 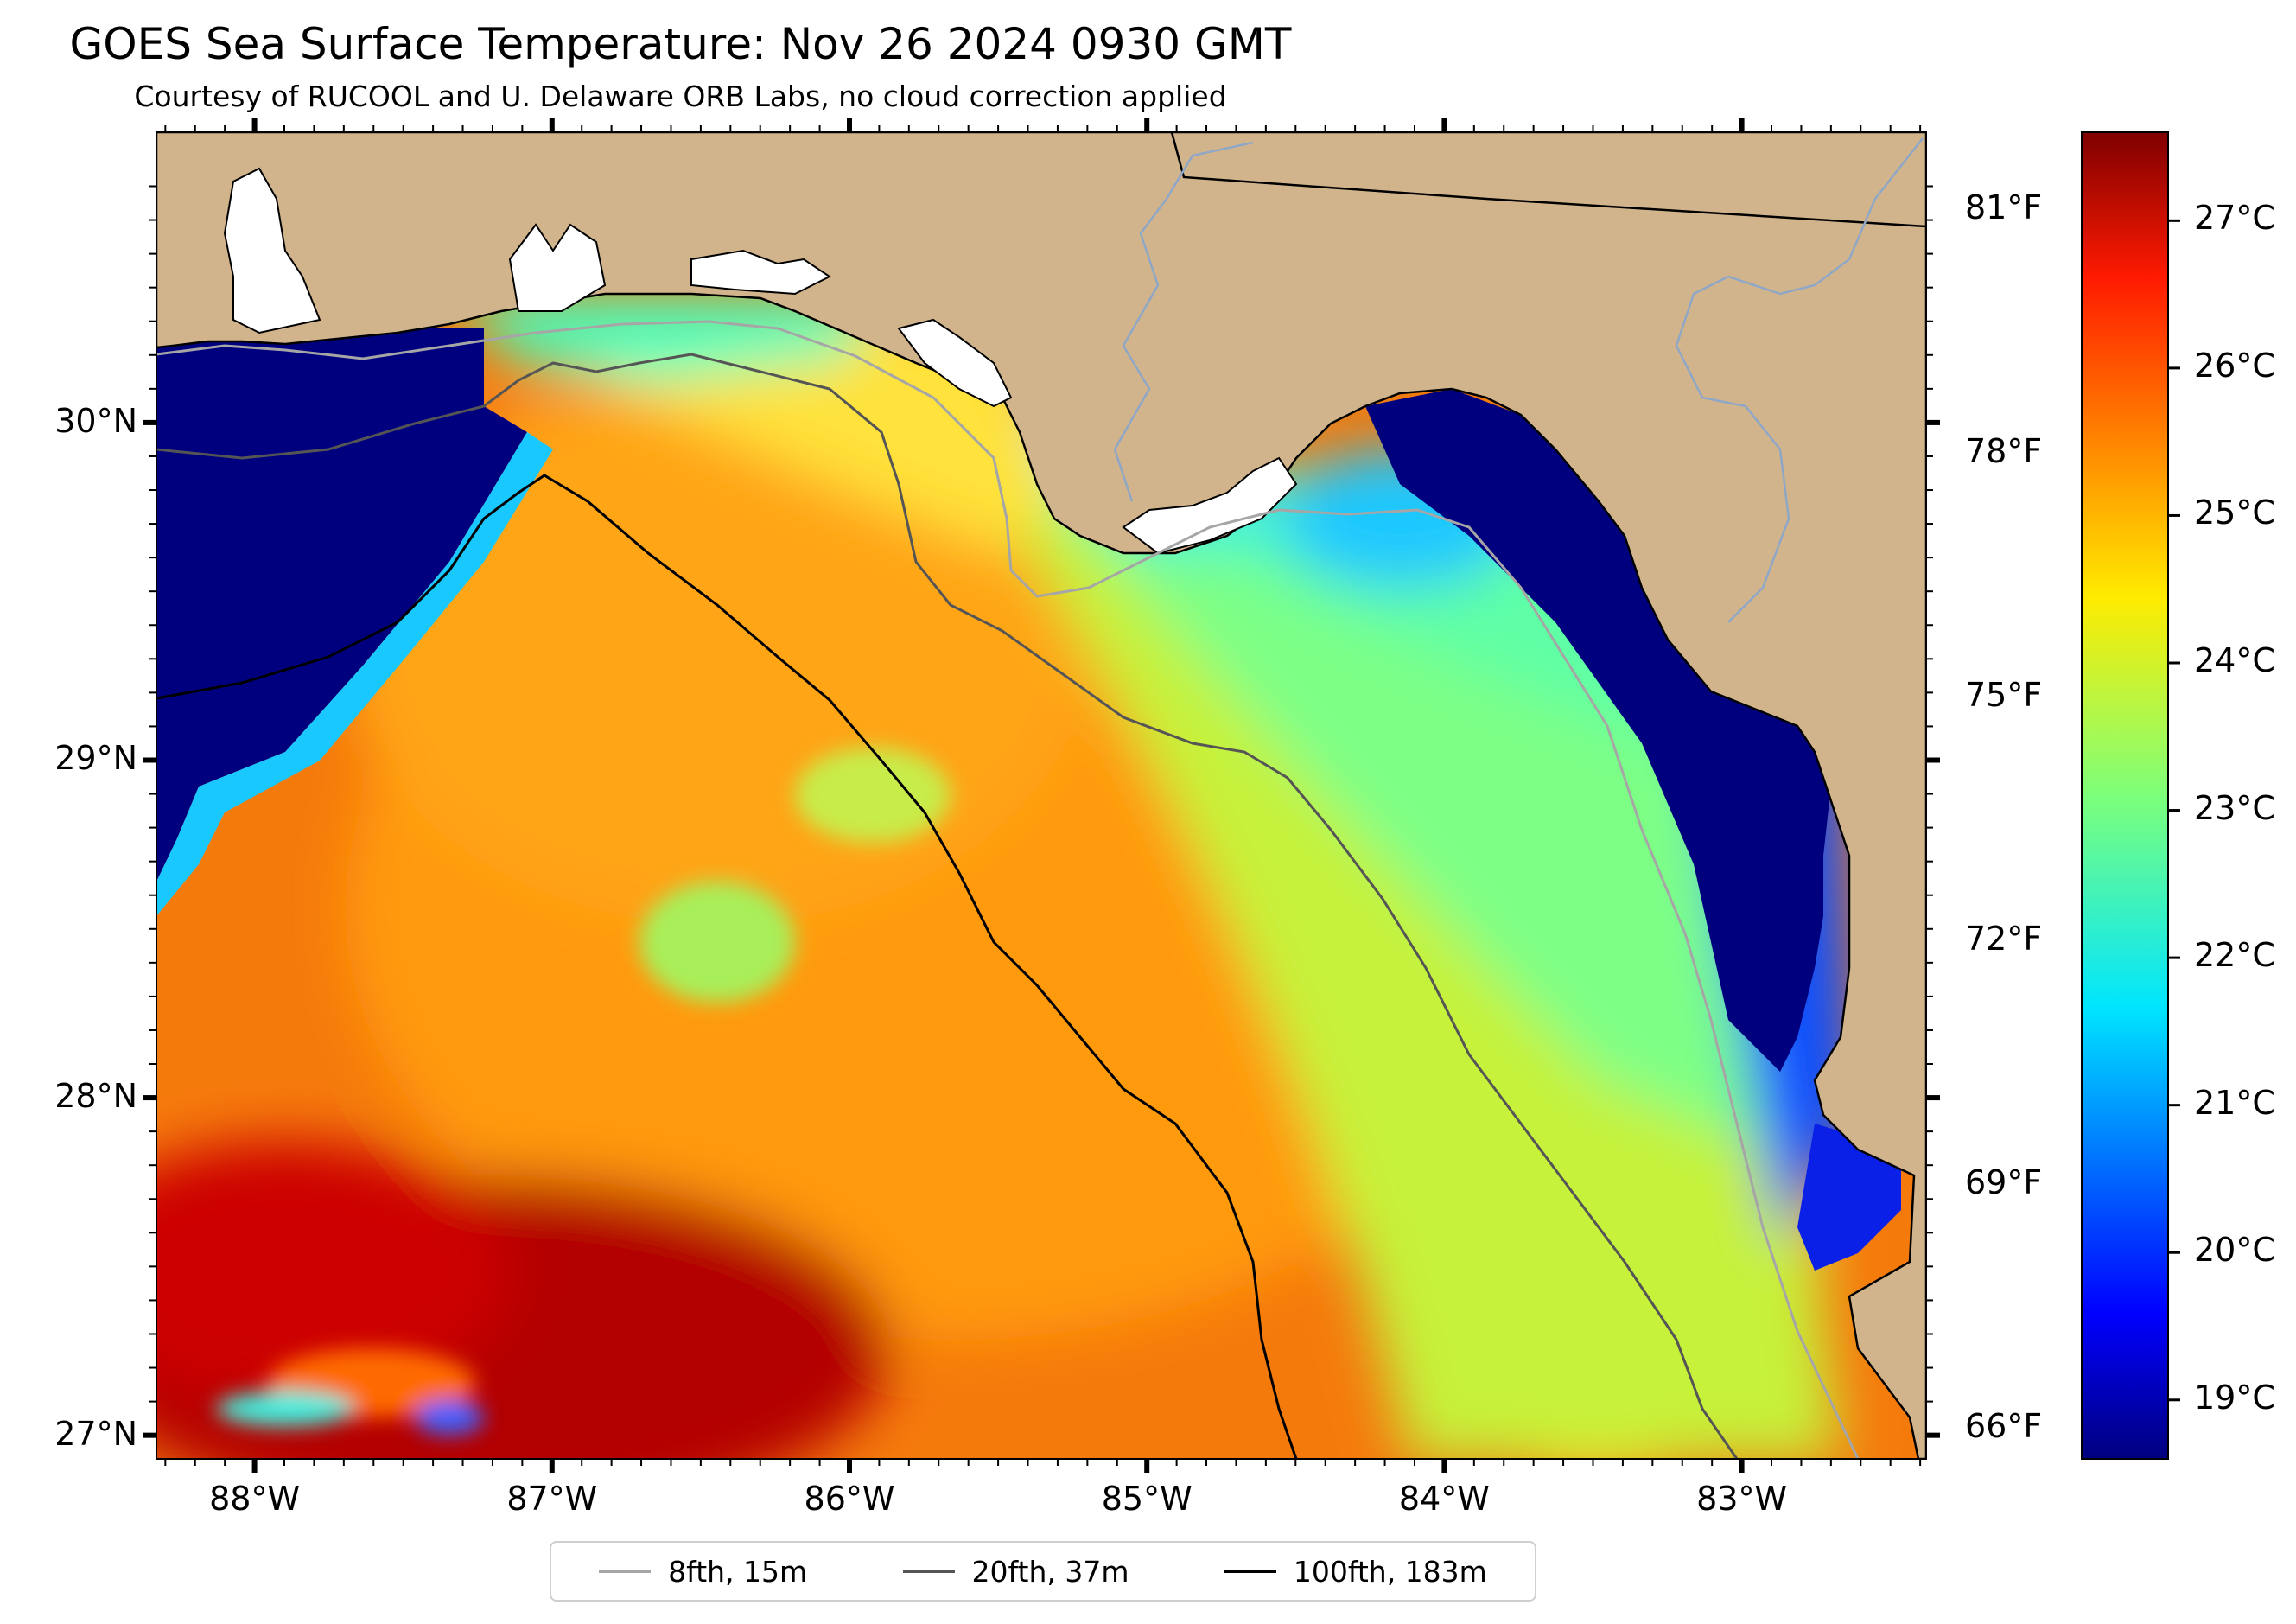 I want to click on lon-tick-label: 87°W, so click(x=552, y=1499).